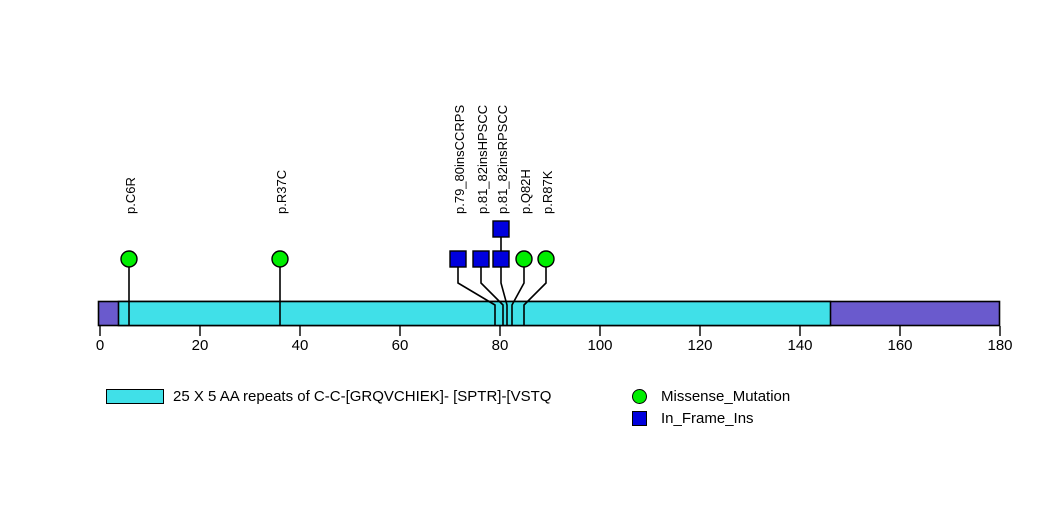  What do you see at coordinates (458, 259) in the screenshot?
I see `lollipop-marker-79-80insccrps` at bounding box center [458, 259].